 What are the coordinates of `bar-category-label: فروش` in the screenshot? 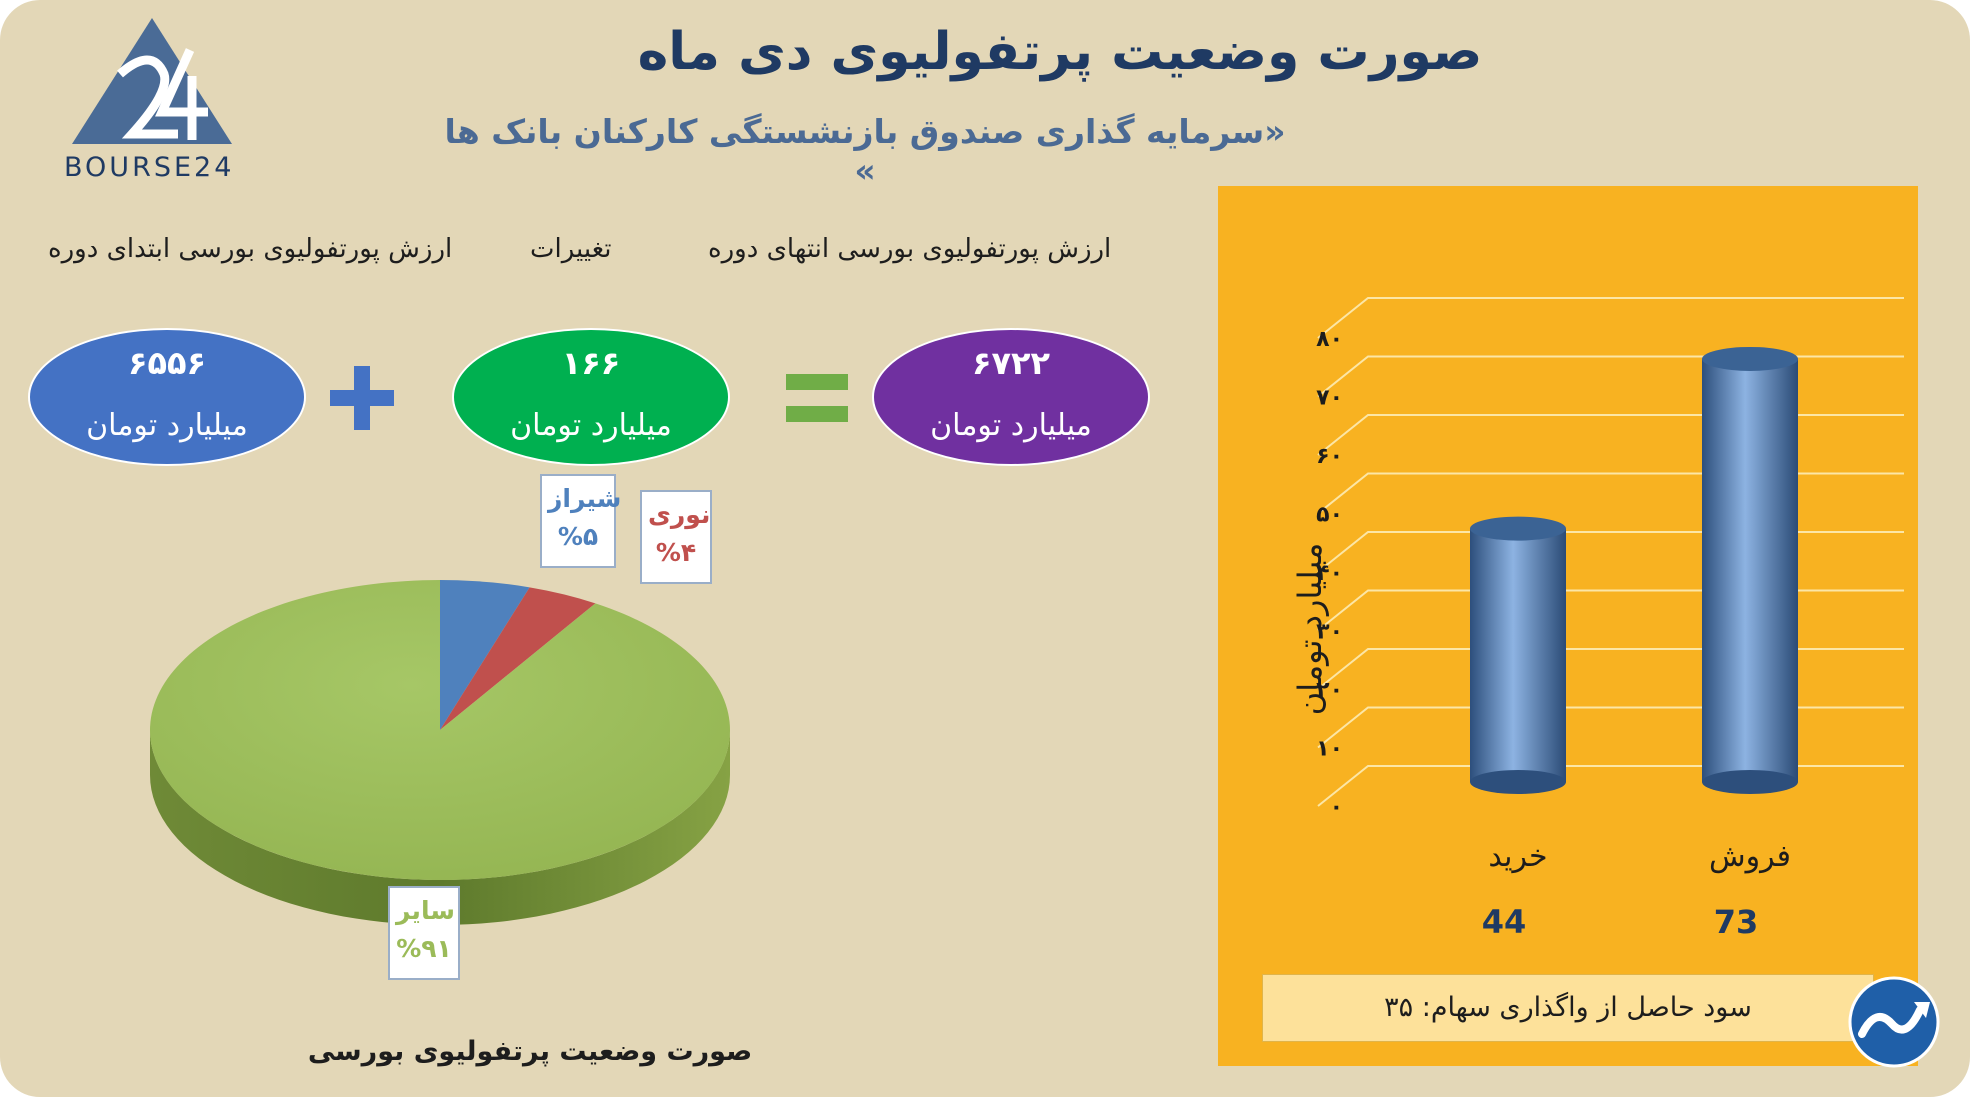 It's located at (1750, 856).